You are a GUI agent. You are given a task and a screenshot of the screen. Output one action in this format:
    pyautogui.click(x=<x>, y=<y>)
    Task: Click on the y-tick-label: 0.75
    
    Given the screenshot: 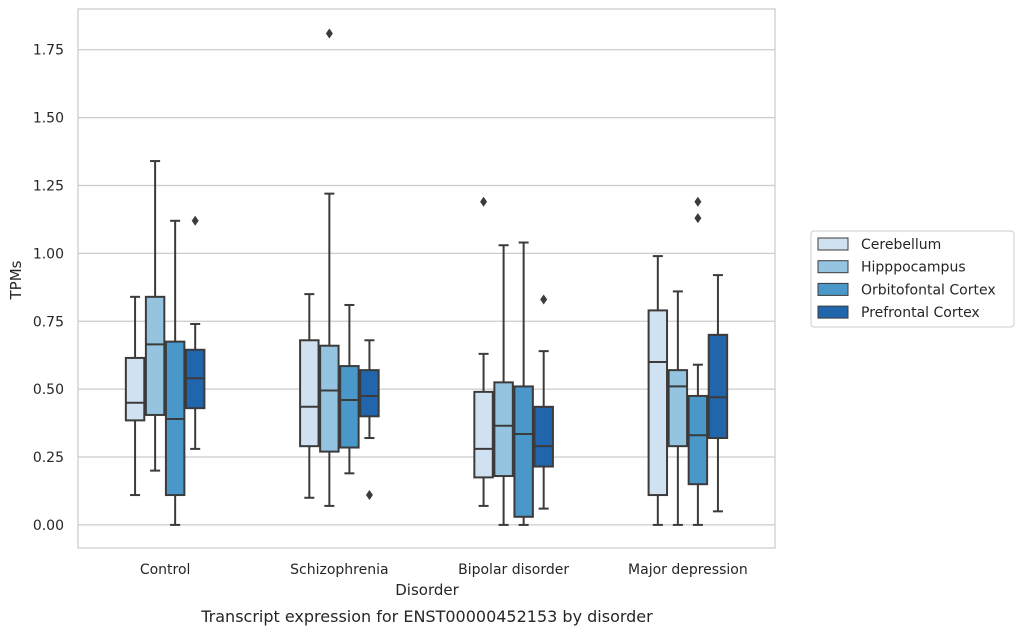 What is the action you would take?
    pyautogui.click(x=48, y=322)
    